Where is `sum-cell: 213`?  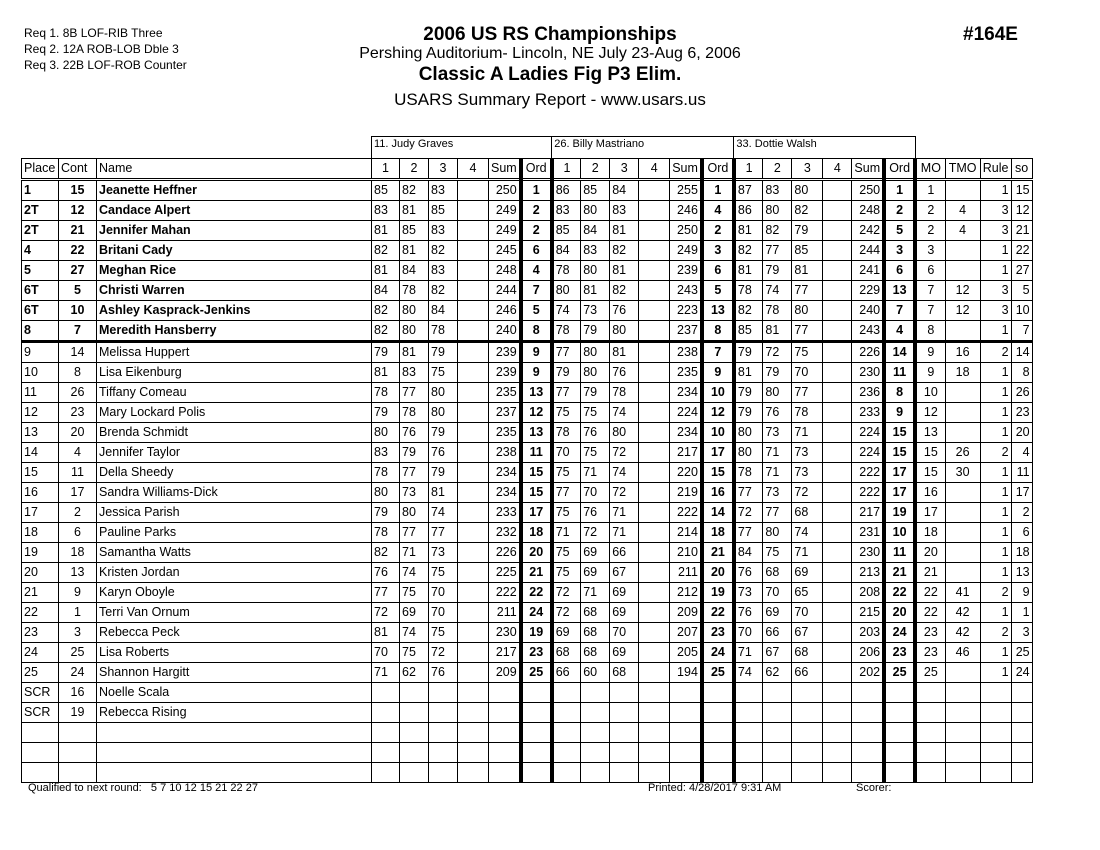 sum-cell: 213 is located at coordinates (868, 572).